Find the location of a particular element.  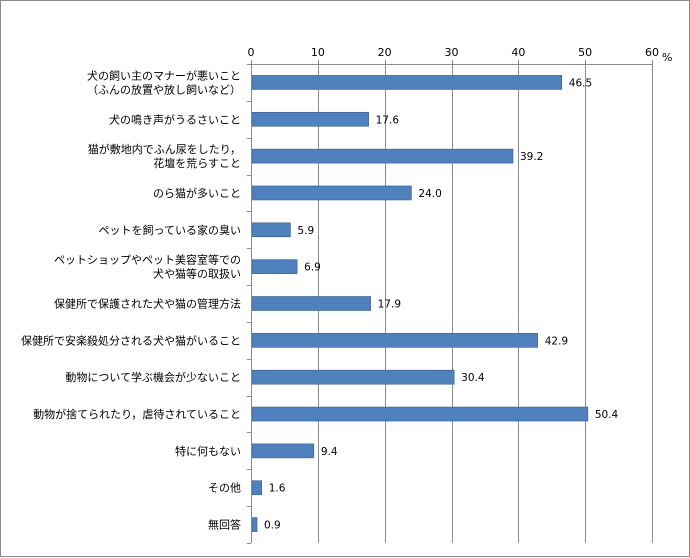

value-label-1: 17.6 is located at coordinates (388, 120).